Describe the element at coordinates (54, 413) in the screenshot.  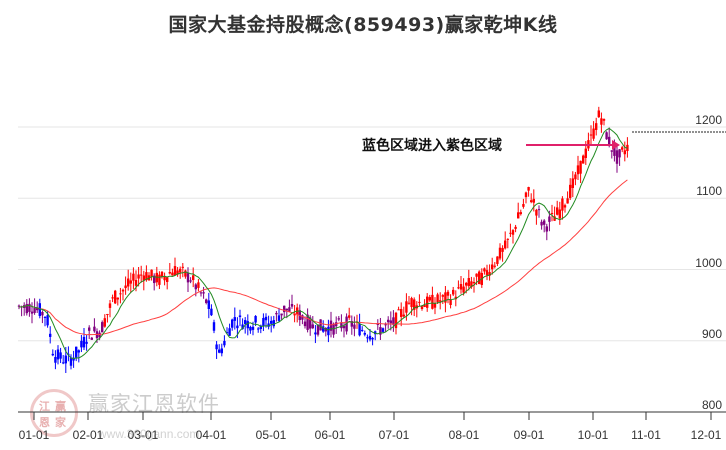
I see `watermark-logo: 江 赢 恩 家` at that location.